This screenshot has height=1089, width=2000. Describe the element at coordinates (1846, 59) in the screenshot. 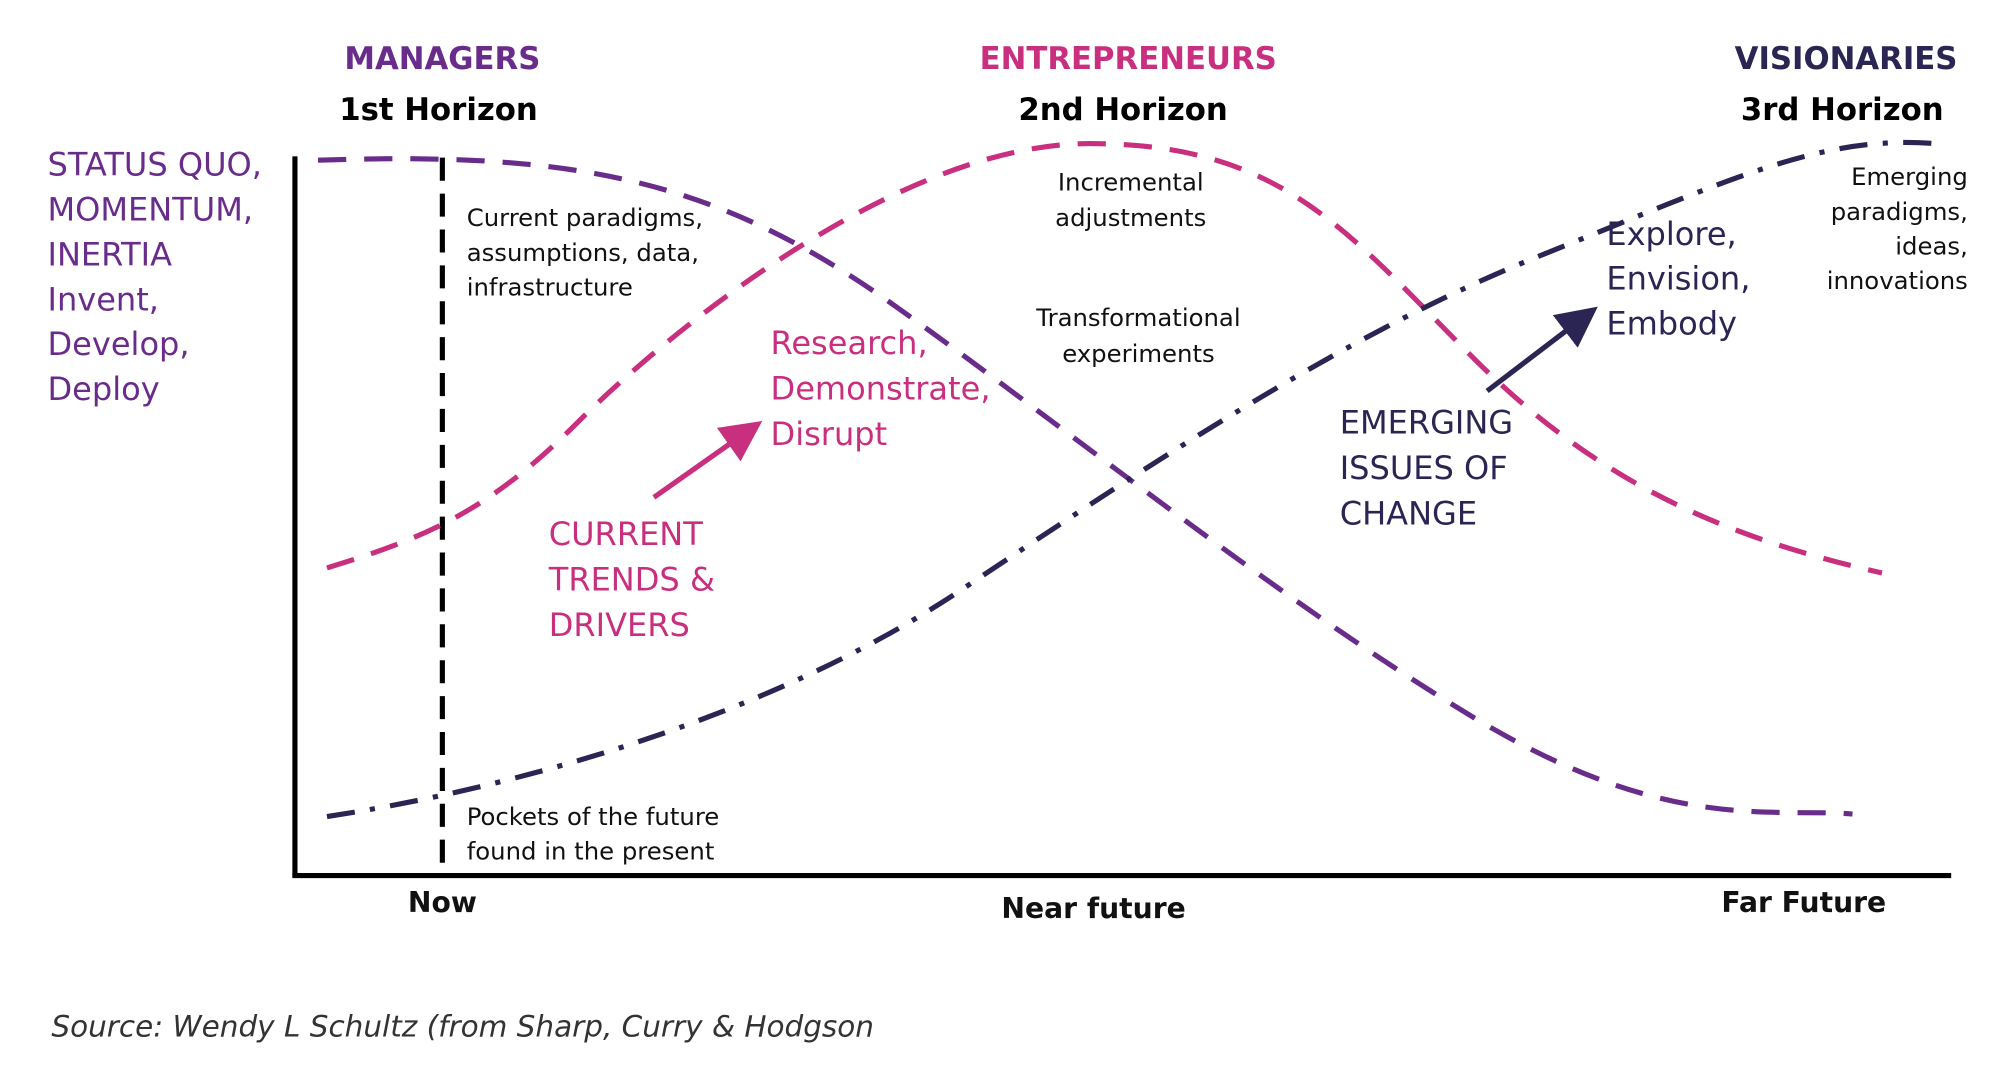

I see `role: VISIONARIES` at that location.